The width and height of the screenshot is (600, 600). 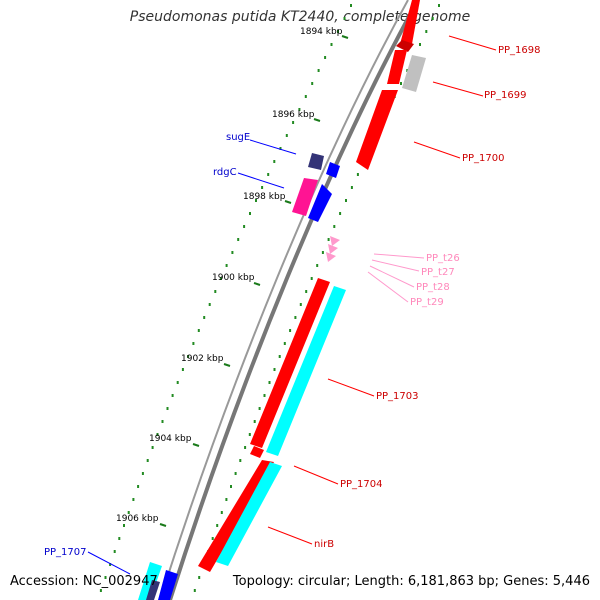 What do you see at coordinates (333, 249) in the screenshot?
I see `feature-trna-cluster` at bounding box center [333, 249].